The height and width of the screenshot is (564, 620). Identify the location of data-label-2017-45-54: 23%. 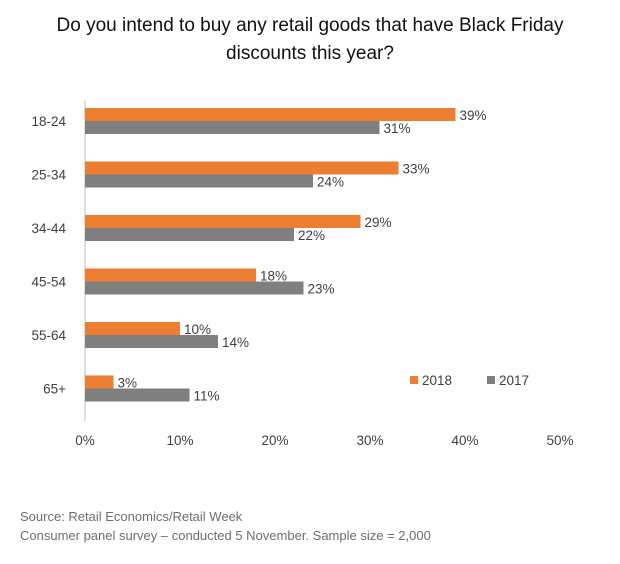
(321, 289).